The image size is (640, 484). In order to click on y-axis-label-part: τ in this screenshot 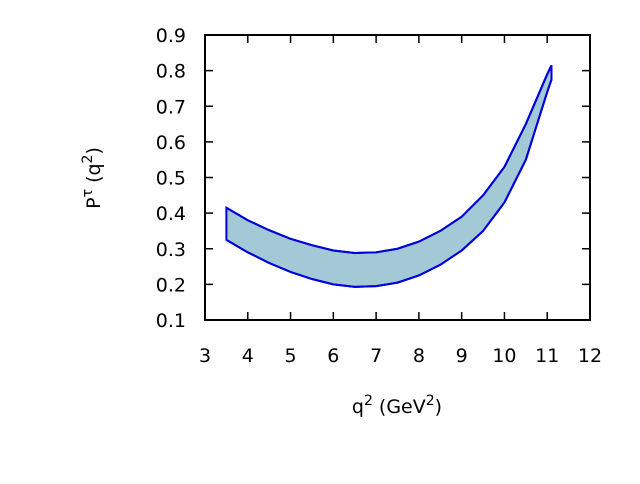, I will do `click(88, 193)`.